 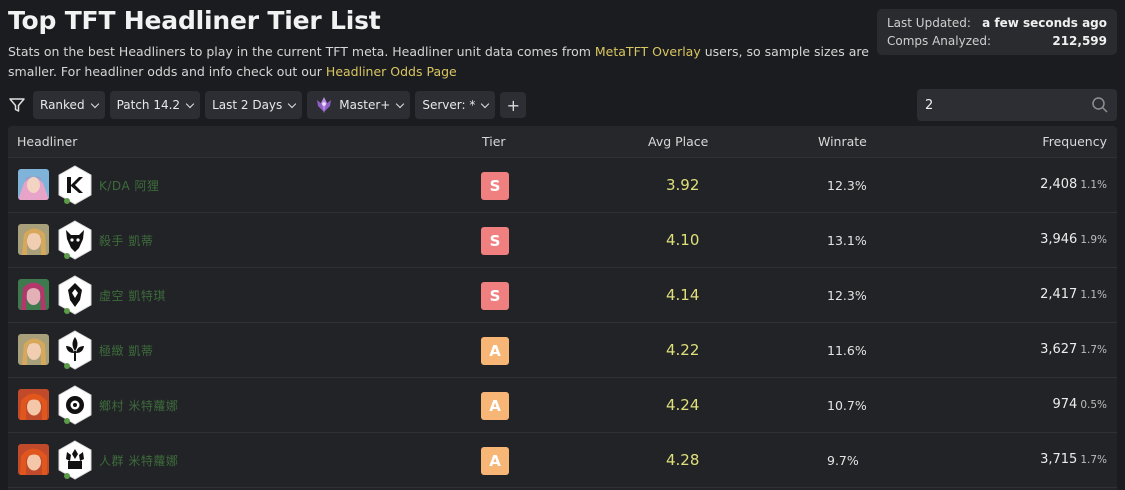 What do you see at coordinates (1059, 294) in the screenshot?
I see `frequency-count: 2,417` at bounding box center [1059, 294].